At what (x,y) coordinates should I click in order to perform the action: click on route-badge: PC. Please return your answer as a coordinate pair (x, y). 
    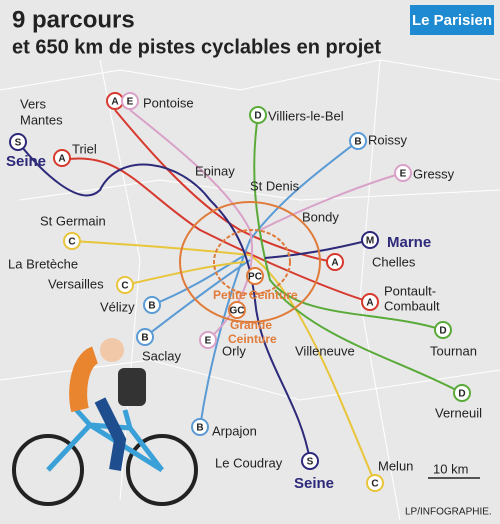
    Looking at the image, I should click on (255, 276).